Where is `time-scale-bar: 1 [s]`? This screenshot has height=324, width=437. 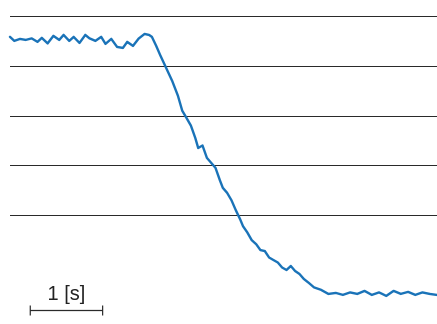 time-scale-bar: 1 [s] is located at coordinates (66, 299).